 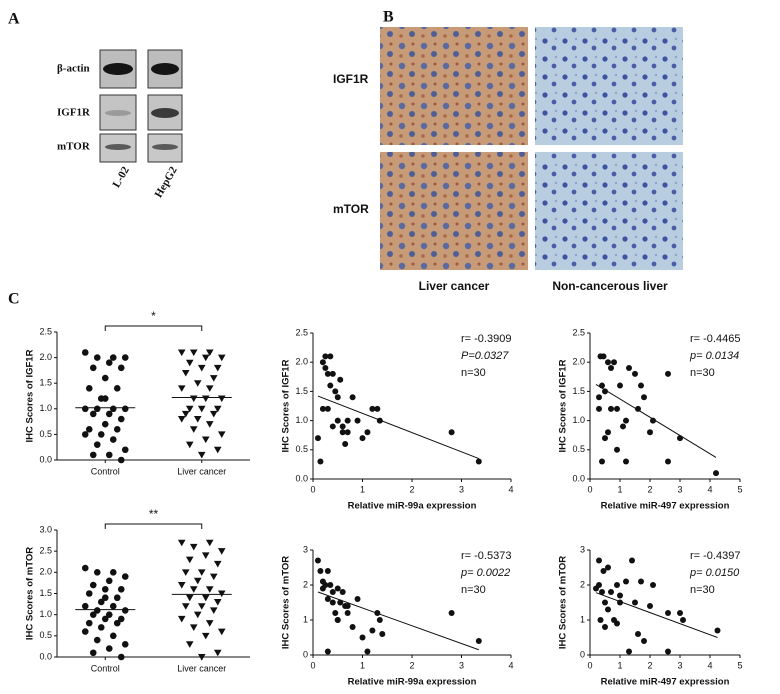 What do you see at coordinates (485, 573) in the screenshot?
I see `stat-annotation: p= 0.0022` at bounding box center [485, 573].